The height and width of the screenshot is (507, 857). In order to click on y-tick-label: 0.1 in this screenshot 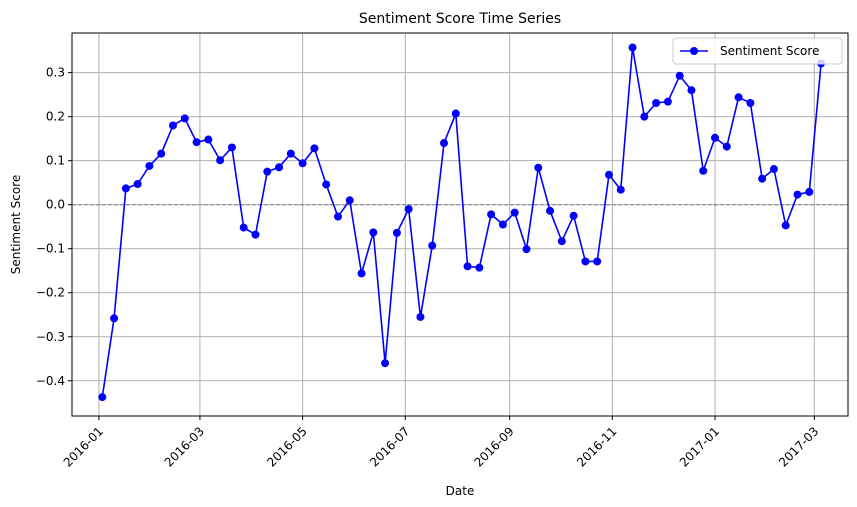, I will do `click(55, 161)`.